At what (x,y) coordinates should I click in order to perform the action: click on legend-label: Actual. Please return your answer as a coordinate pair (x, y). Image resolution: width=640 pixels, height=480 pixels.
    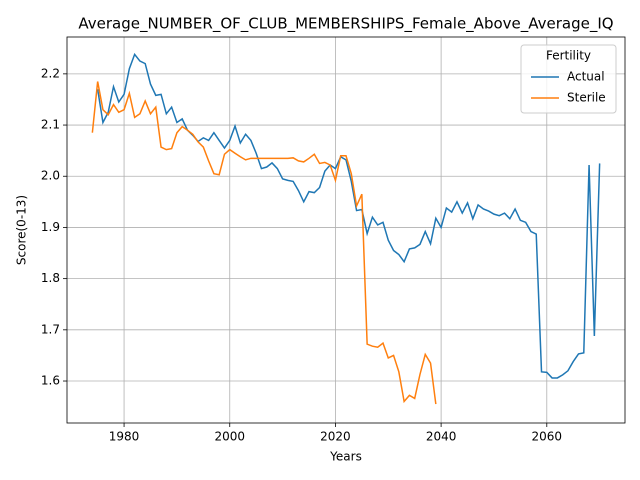
    Looking at the image, I should click on (586, 77).